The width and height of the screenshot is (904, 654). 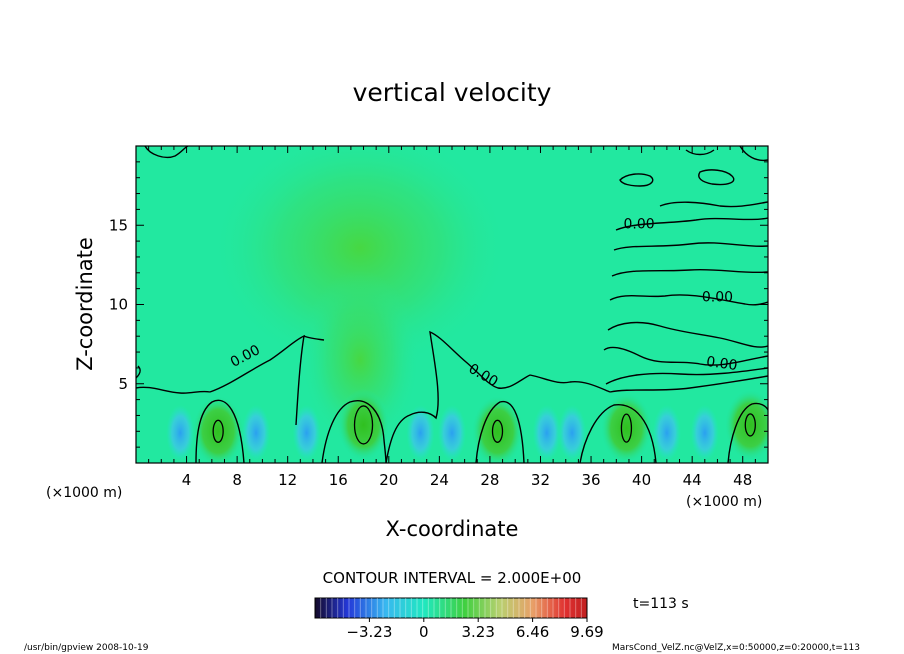 I want to click on low-level-band, so click(x=467, y=425).